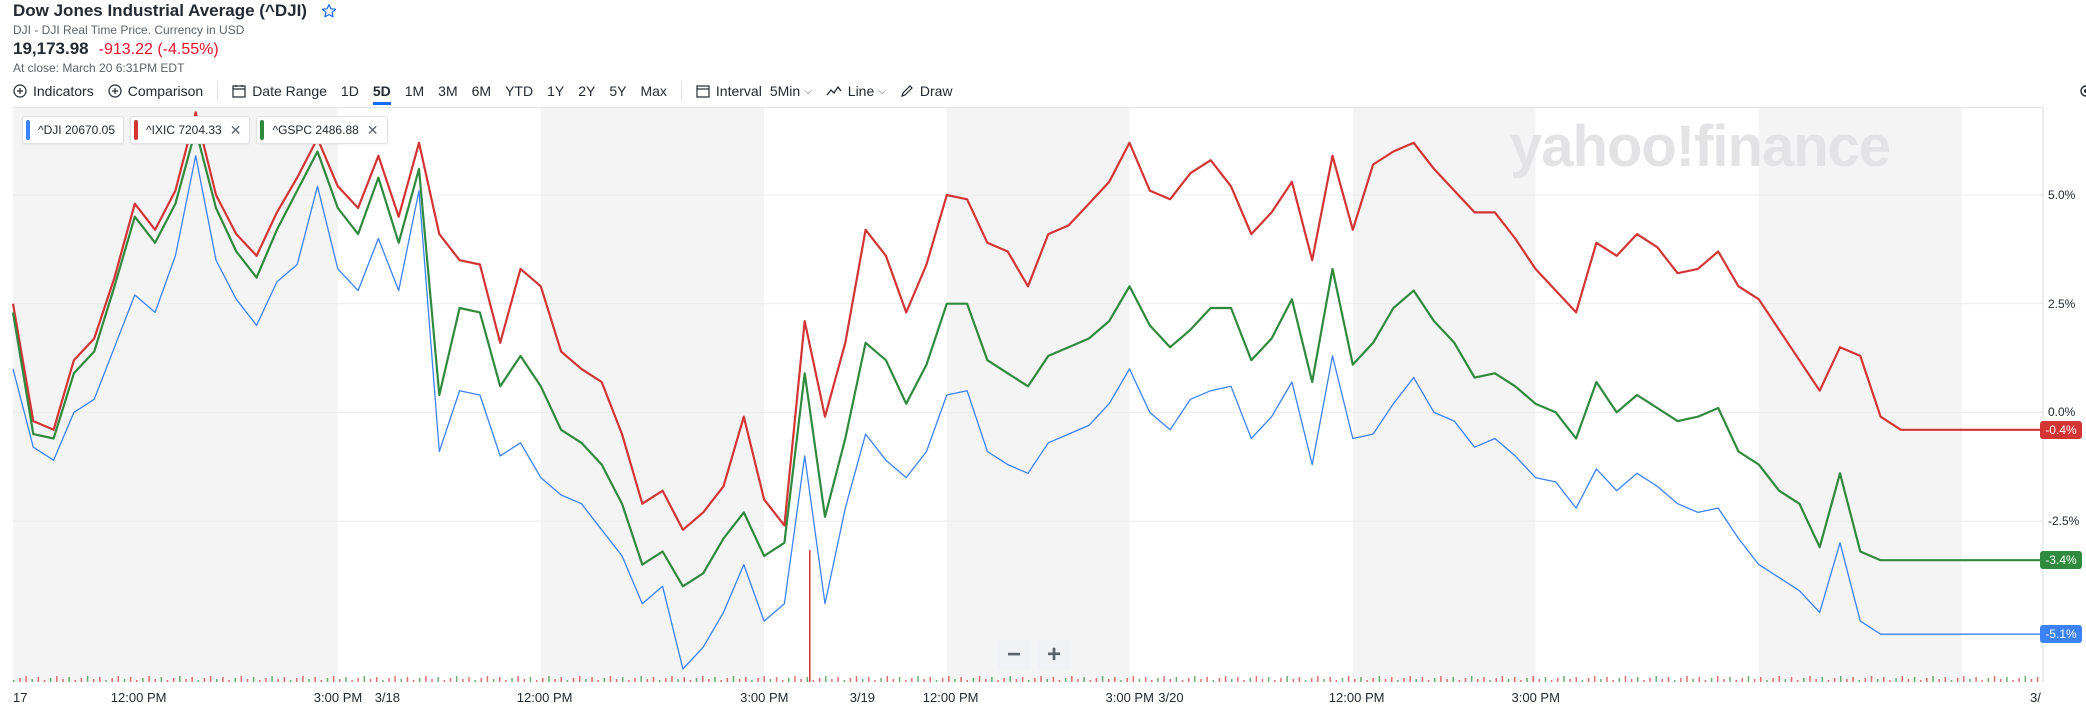 The width and height of the screenshot is (2086, 719). What do you see at coordinates (2081, 91) in the screenshot?
I see `settings-gear-icon` at bounding box center [2081, 91].